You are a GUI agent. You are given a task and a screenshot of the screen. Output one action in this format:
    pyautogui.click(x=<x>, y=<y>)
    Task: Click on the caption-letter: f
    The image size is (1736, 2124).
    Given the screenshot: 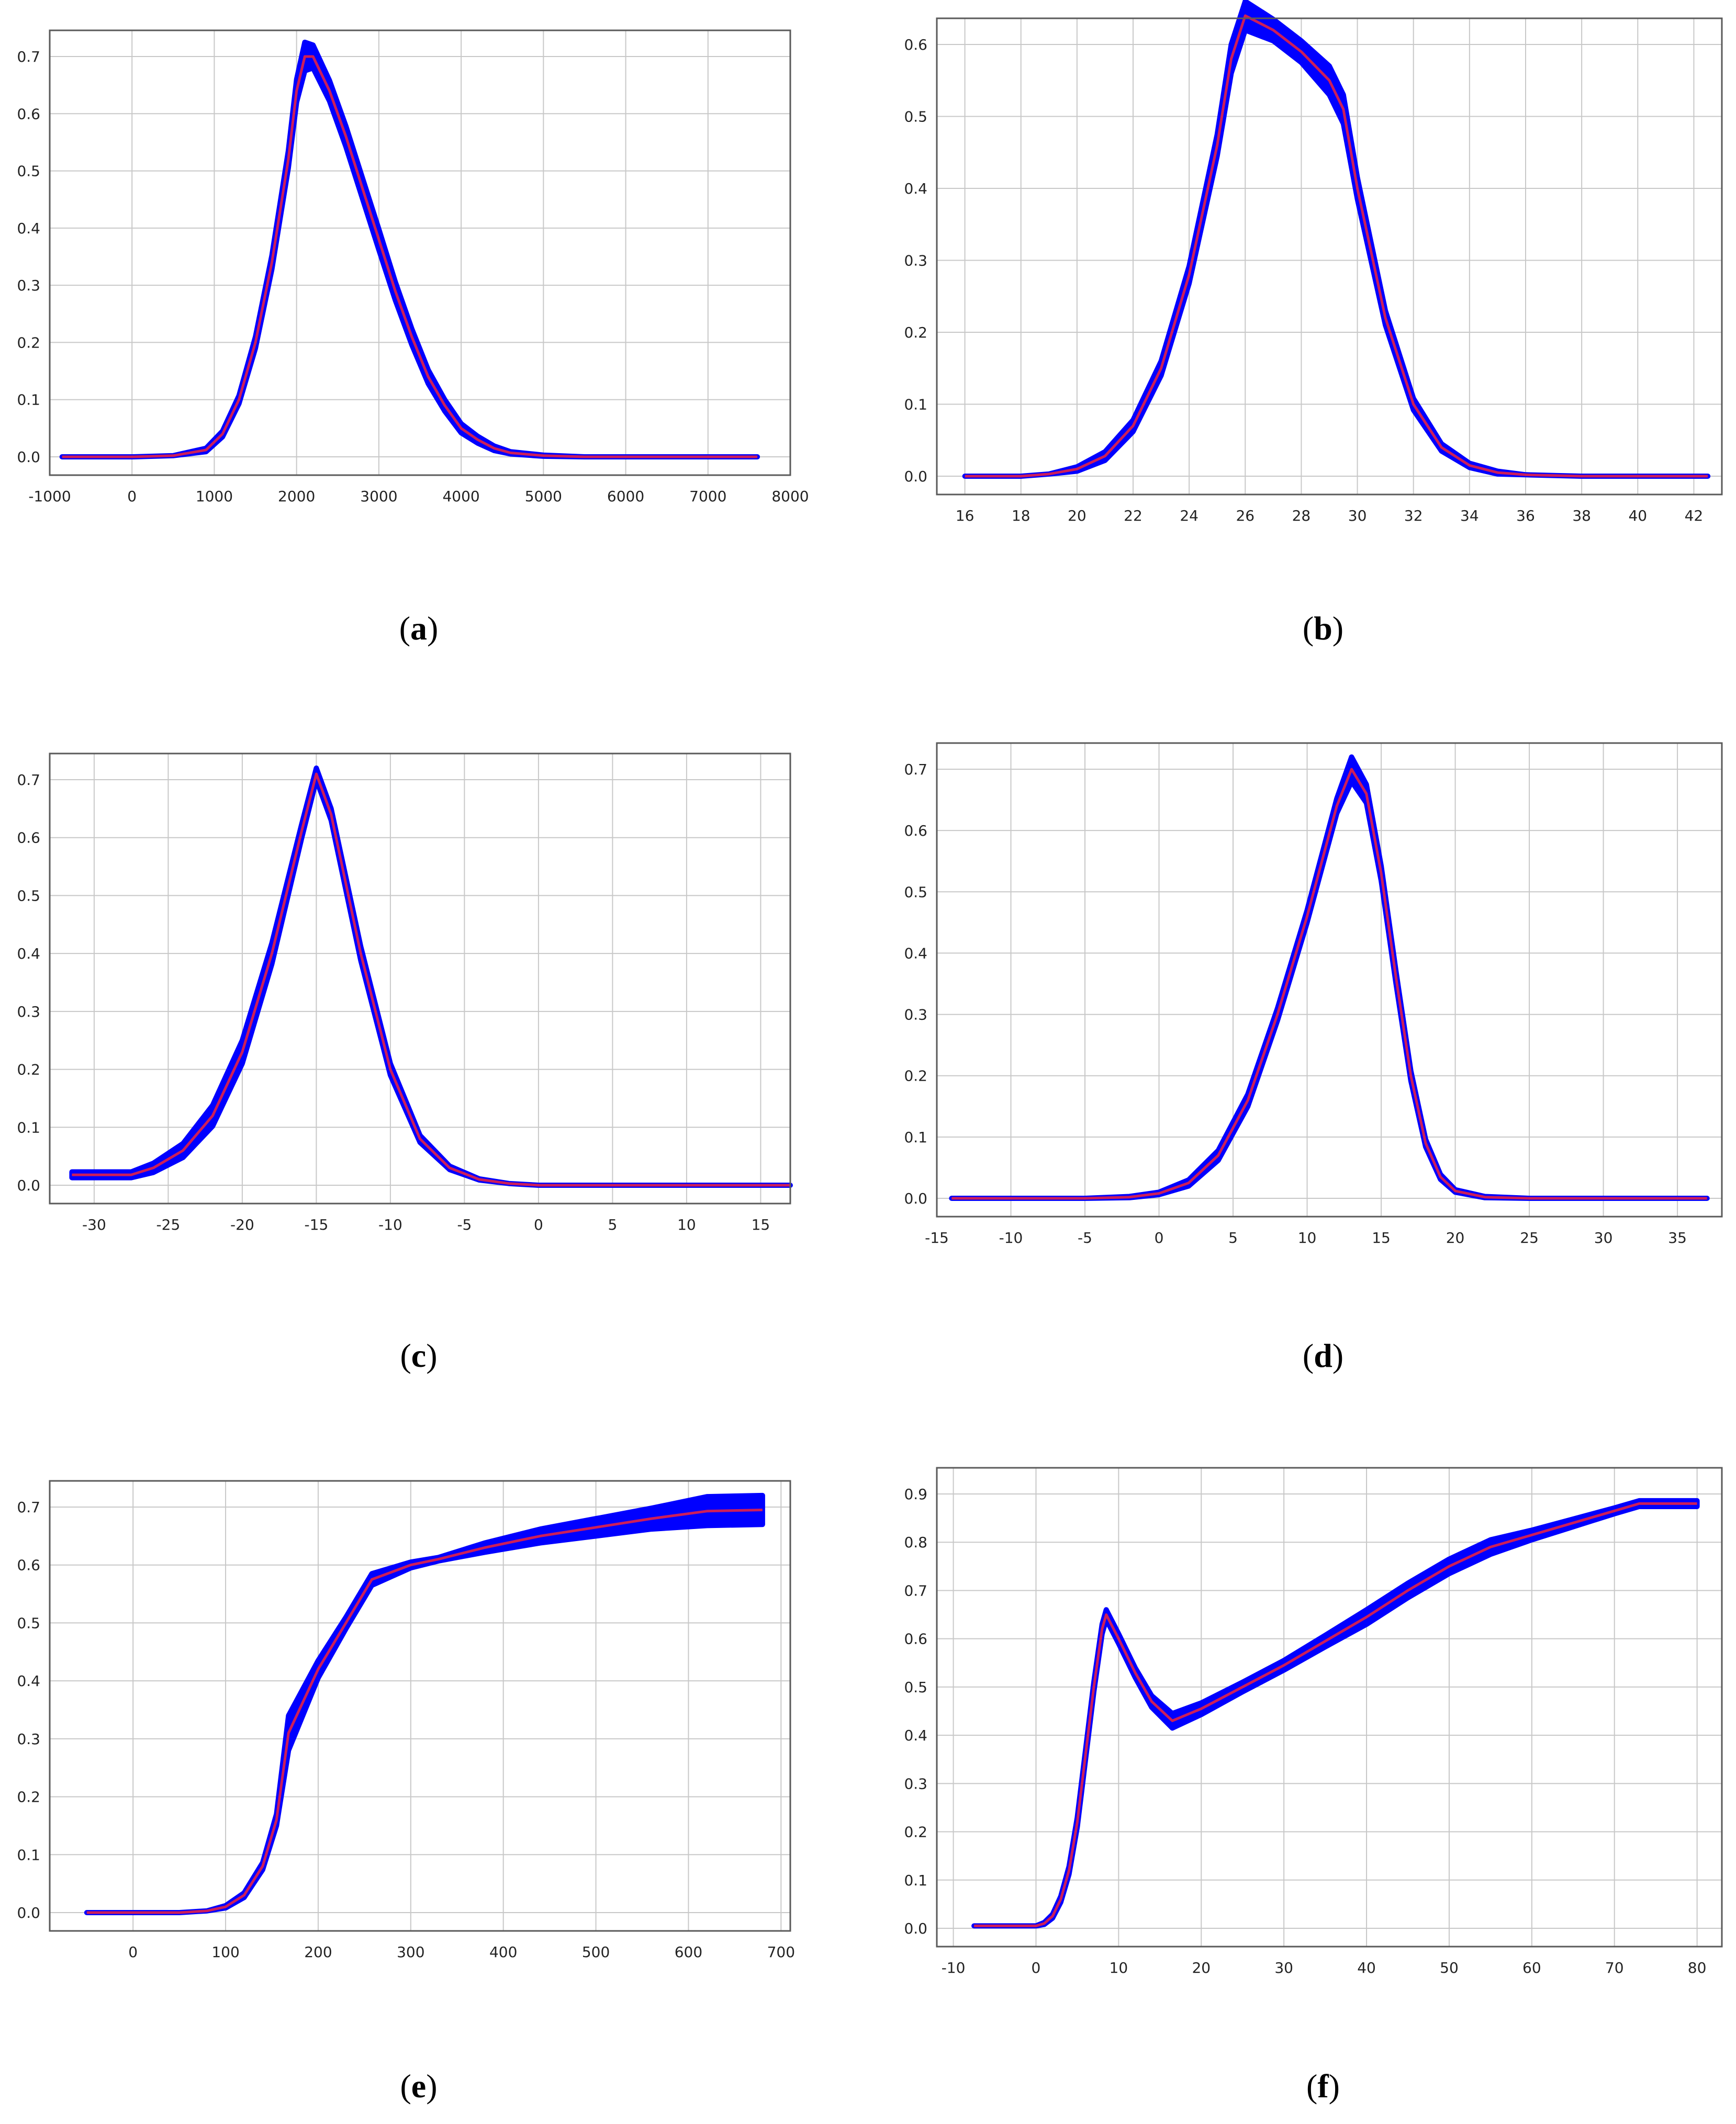 What is the action you would take?
    pyautogui.click(x=1323, y=2086)
    